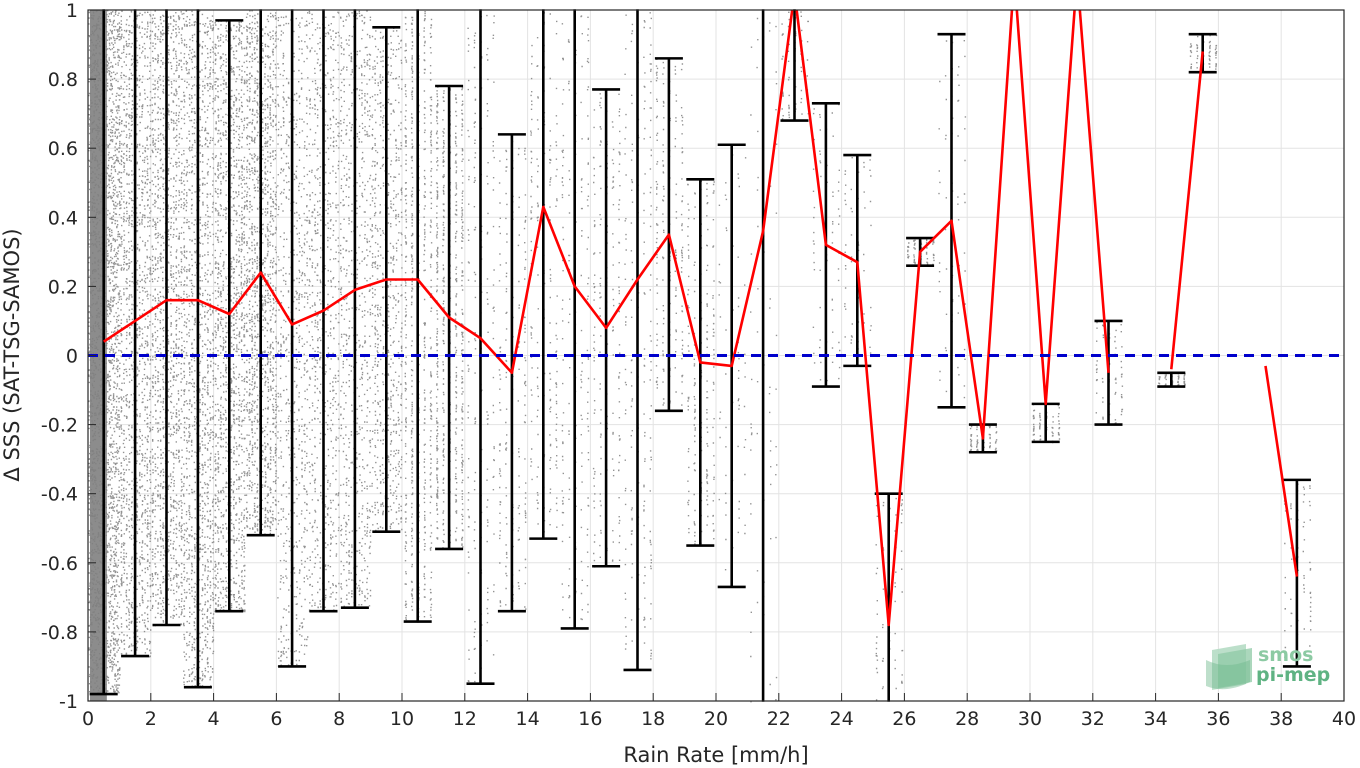  I want to click on x-tick-label: 36, so click(1218, 719).